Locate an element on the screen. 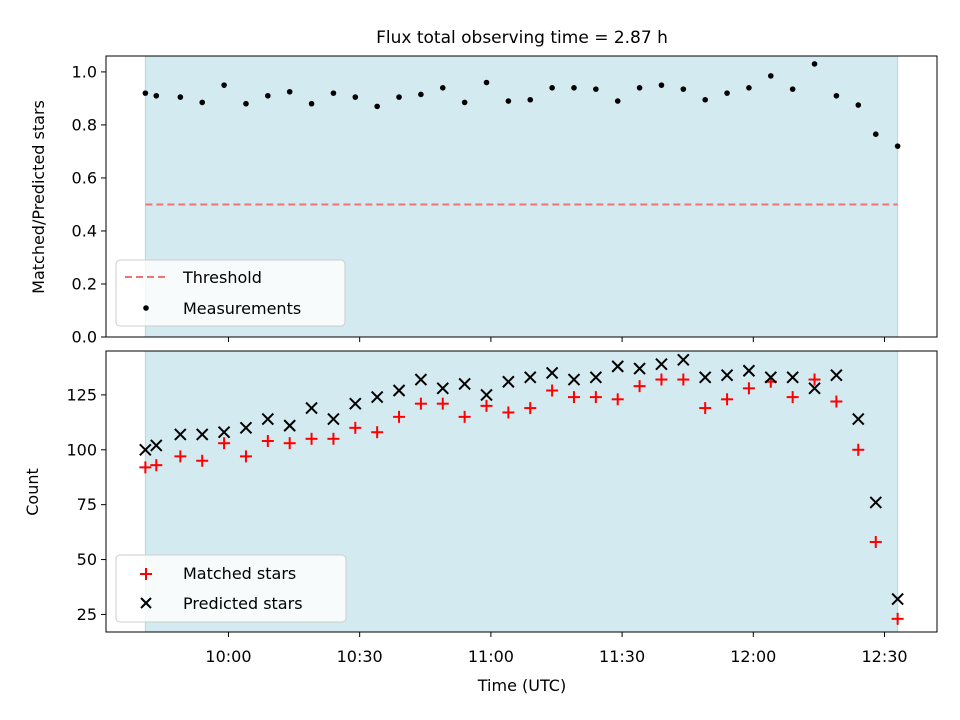  bottom-x-tick-label: 11:00 is located at coordinates (491, 656).